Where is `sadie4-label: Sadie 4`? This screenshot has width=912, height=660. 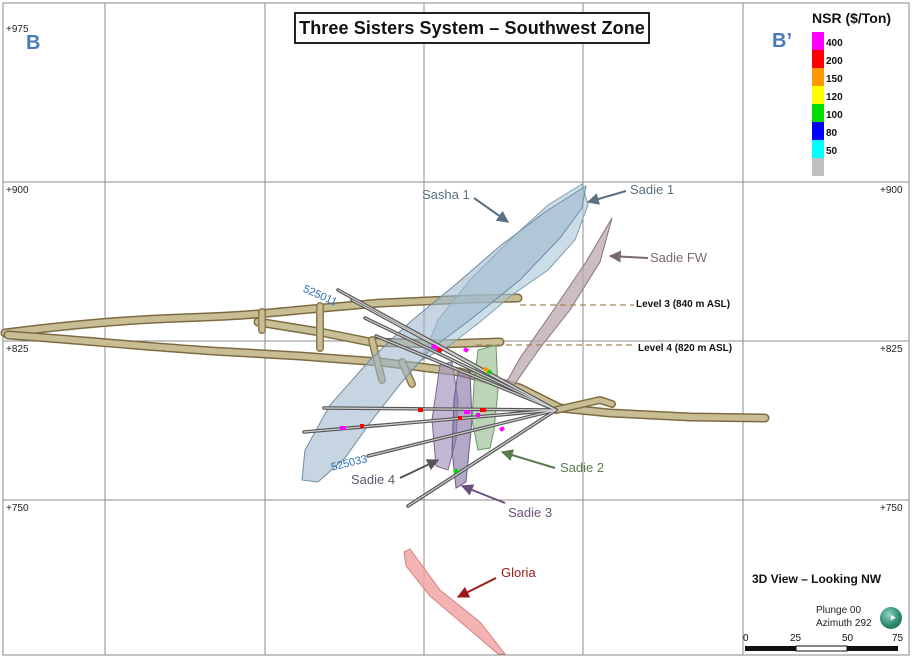 sadie4-label: Sadie 4 is located at coordinates (373, 479).